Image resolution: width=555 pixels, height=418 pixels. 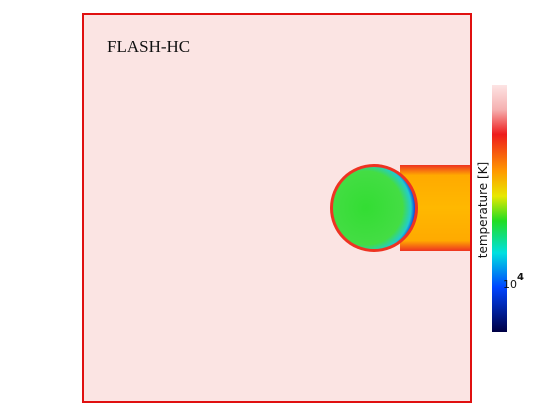 I want to click on colorbar: temperature [K] 104, so click(x=500, y=208).